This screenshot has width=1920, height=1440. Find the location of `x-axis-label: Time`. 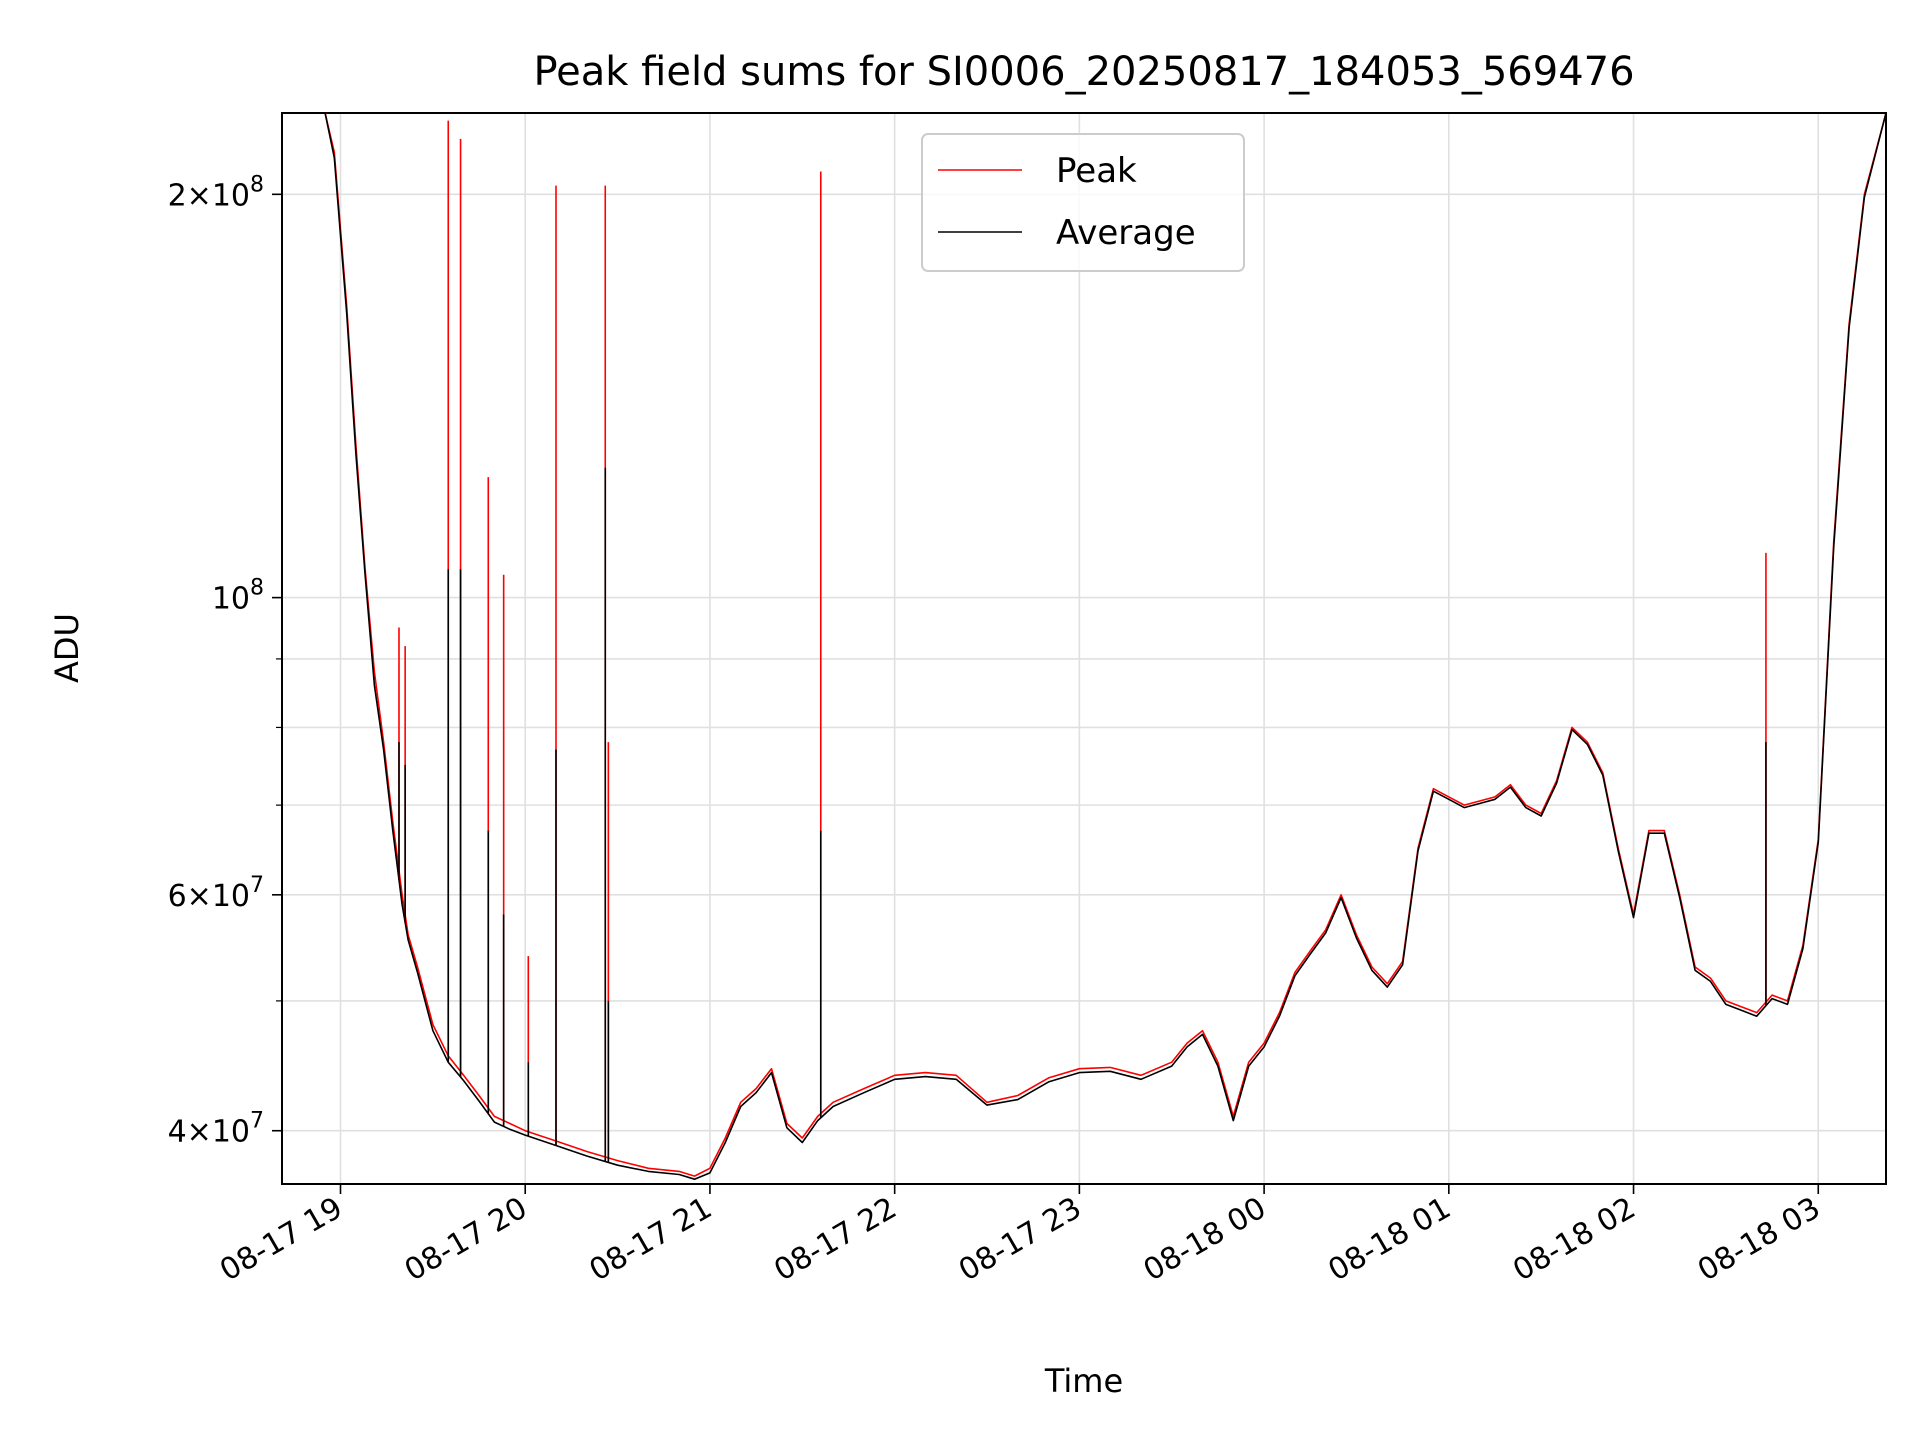

x-axis-label: Time is located at coordinates (1083, 1381).